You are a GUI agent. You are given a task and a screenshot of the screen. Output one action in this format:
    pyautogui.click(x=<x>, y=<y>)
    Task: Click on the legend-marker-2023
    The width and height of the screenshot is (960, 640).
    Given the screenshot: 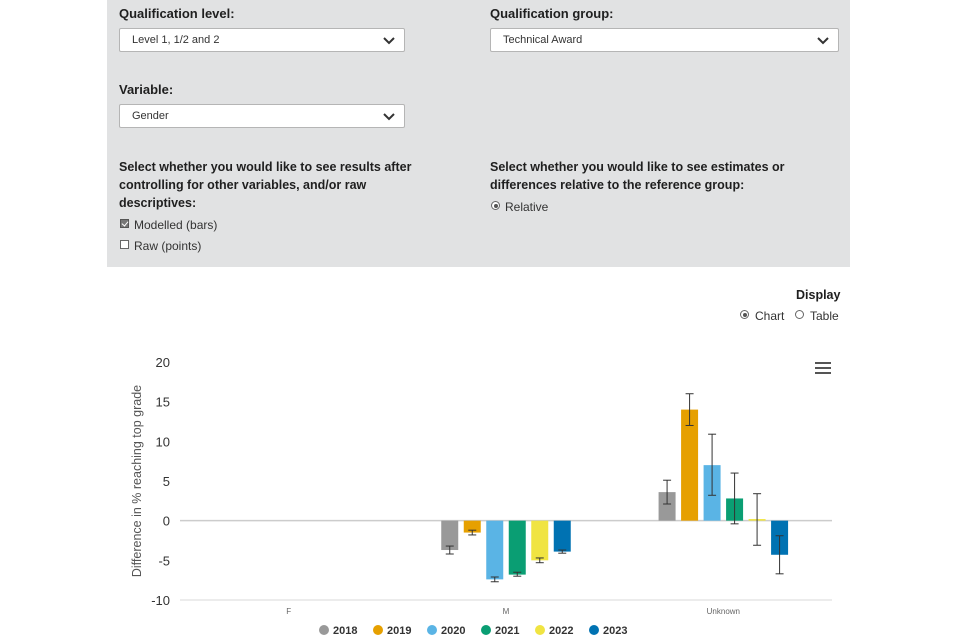 What is the action you would take?
    pyautogui.click(x=594, y=630)
    